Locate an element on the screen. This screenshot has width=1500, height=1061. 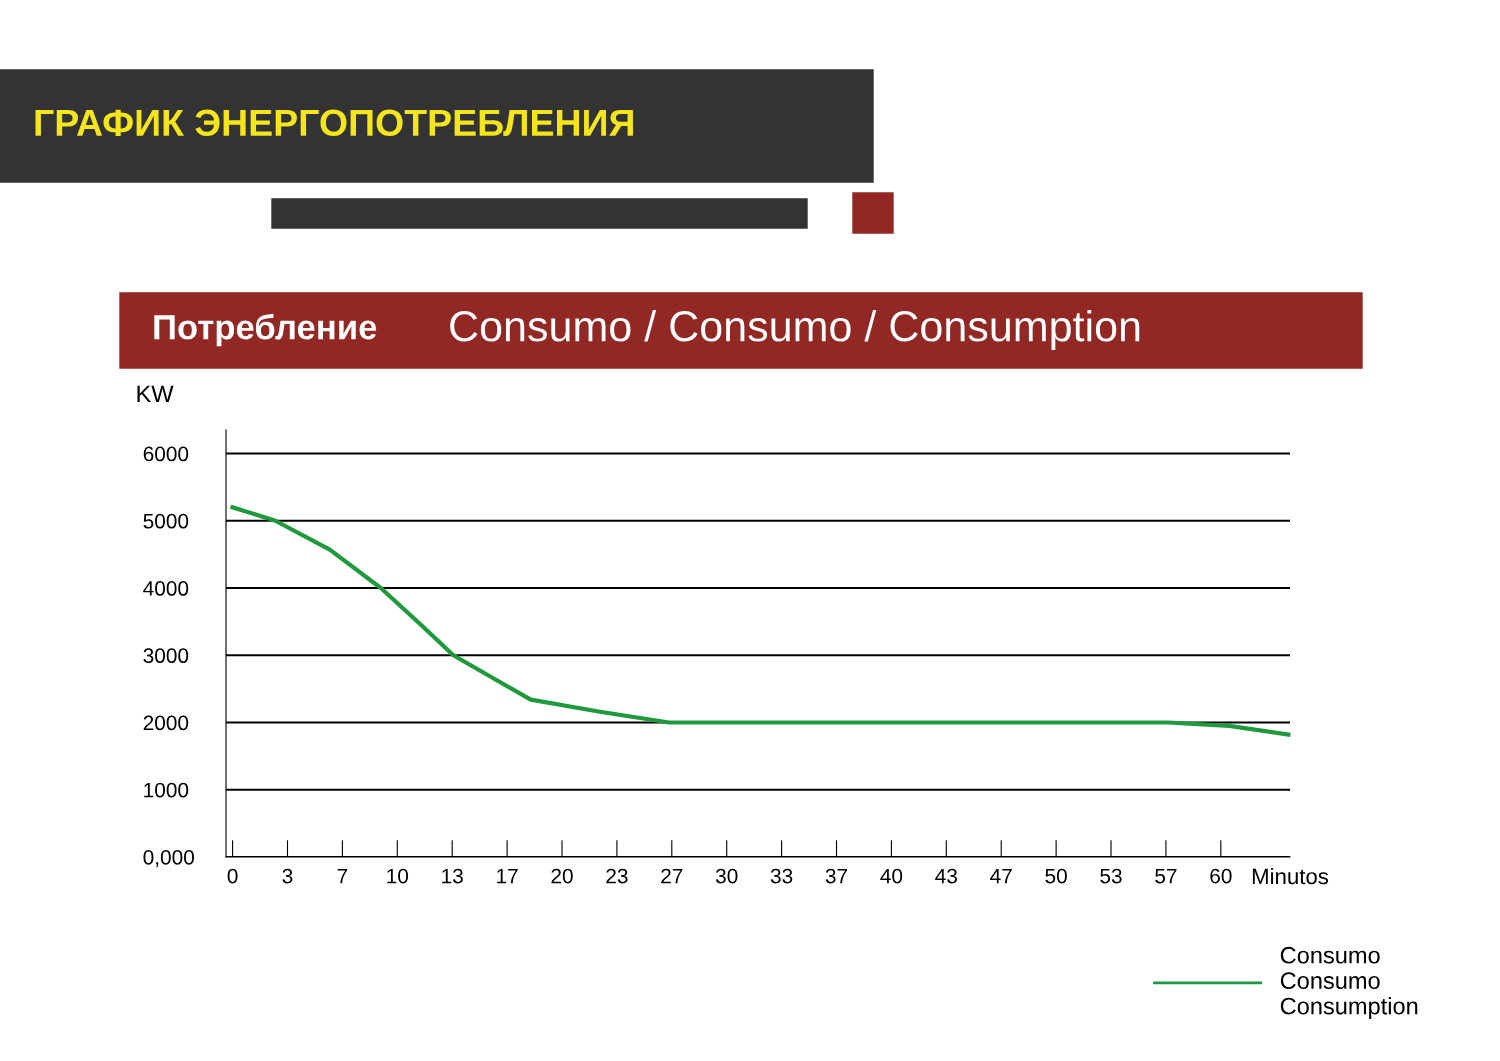
x-tick-label: 50 is located at coordinates (1056, 876).